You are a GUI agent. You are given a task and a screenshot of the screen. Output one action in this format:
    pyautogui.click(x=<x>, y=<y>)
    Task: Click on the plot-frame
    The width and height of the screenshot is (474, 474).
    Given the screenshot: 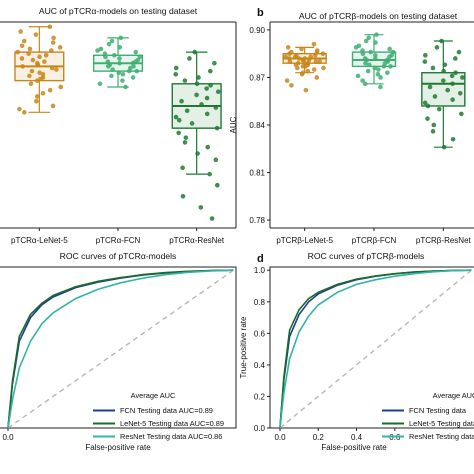 What is the action you would take?
    pyautogui.click(x=371, y=347)
    